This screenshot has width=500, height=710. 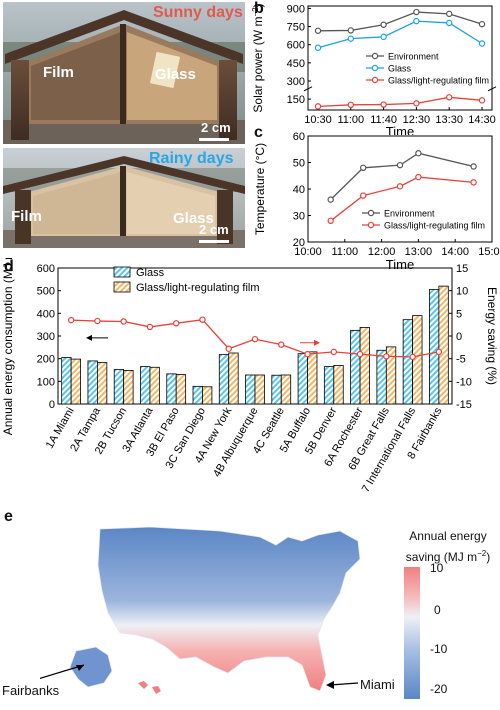 What do you see at coordinates (31, 690) in the screenshot?
I see `city-label-fairbanks: Fairbanks` at bounding box center [31, 690].